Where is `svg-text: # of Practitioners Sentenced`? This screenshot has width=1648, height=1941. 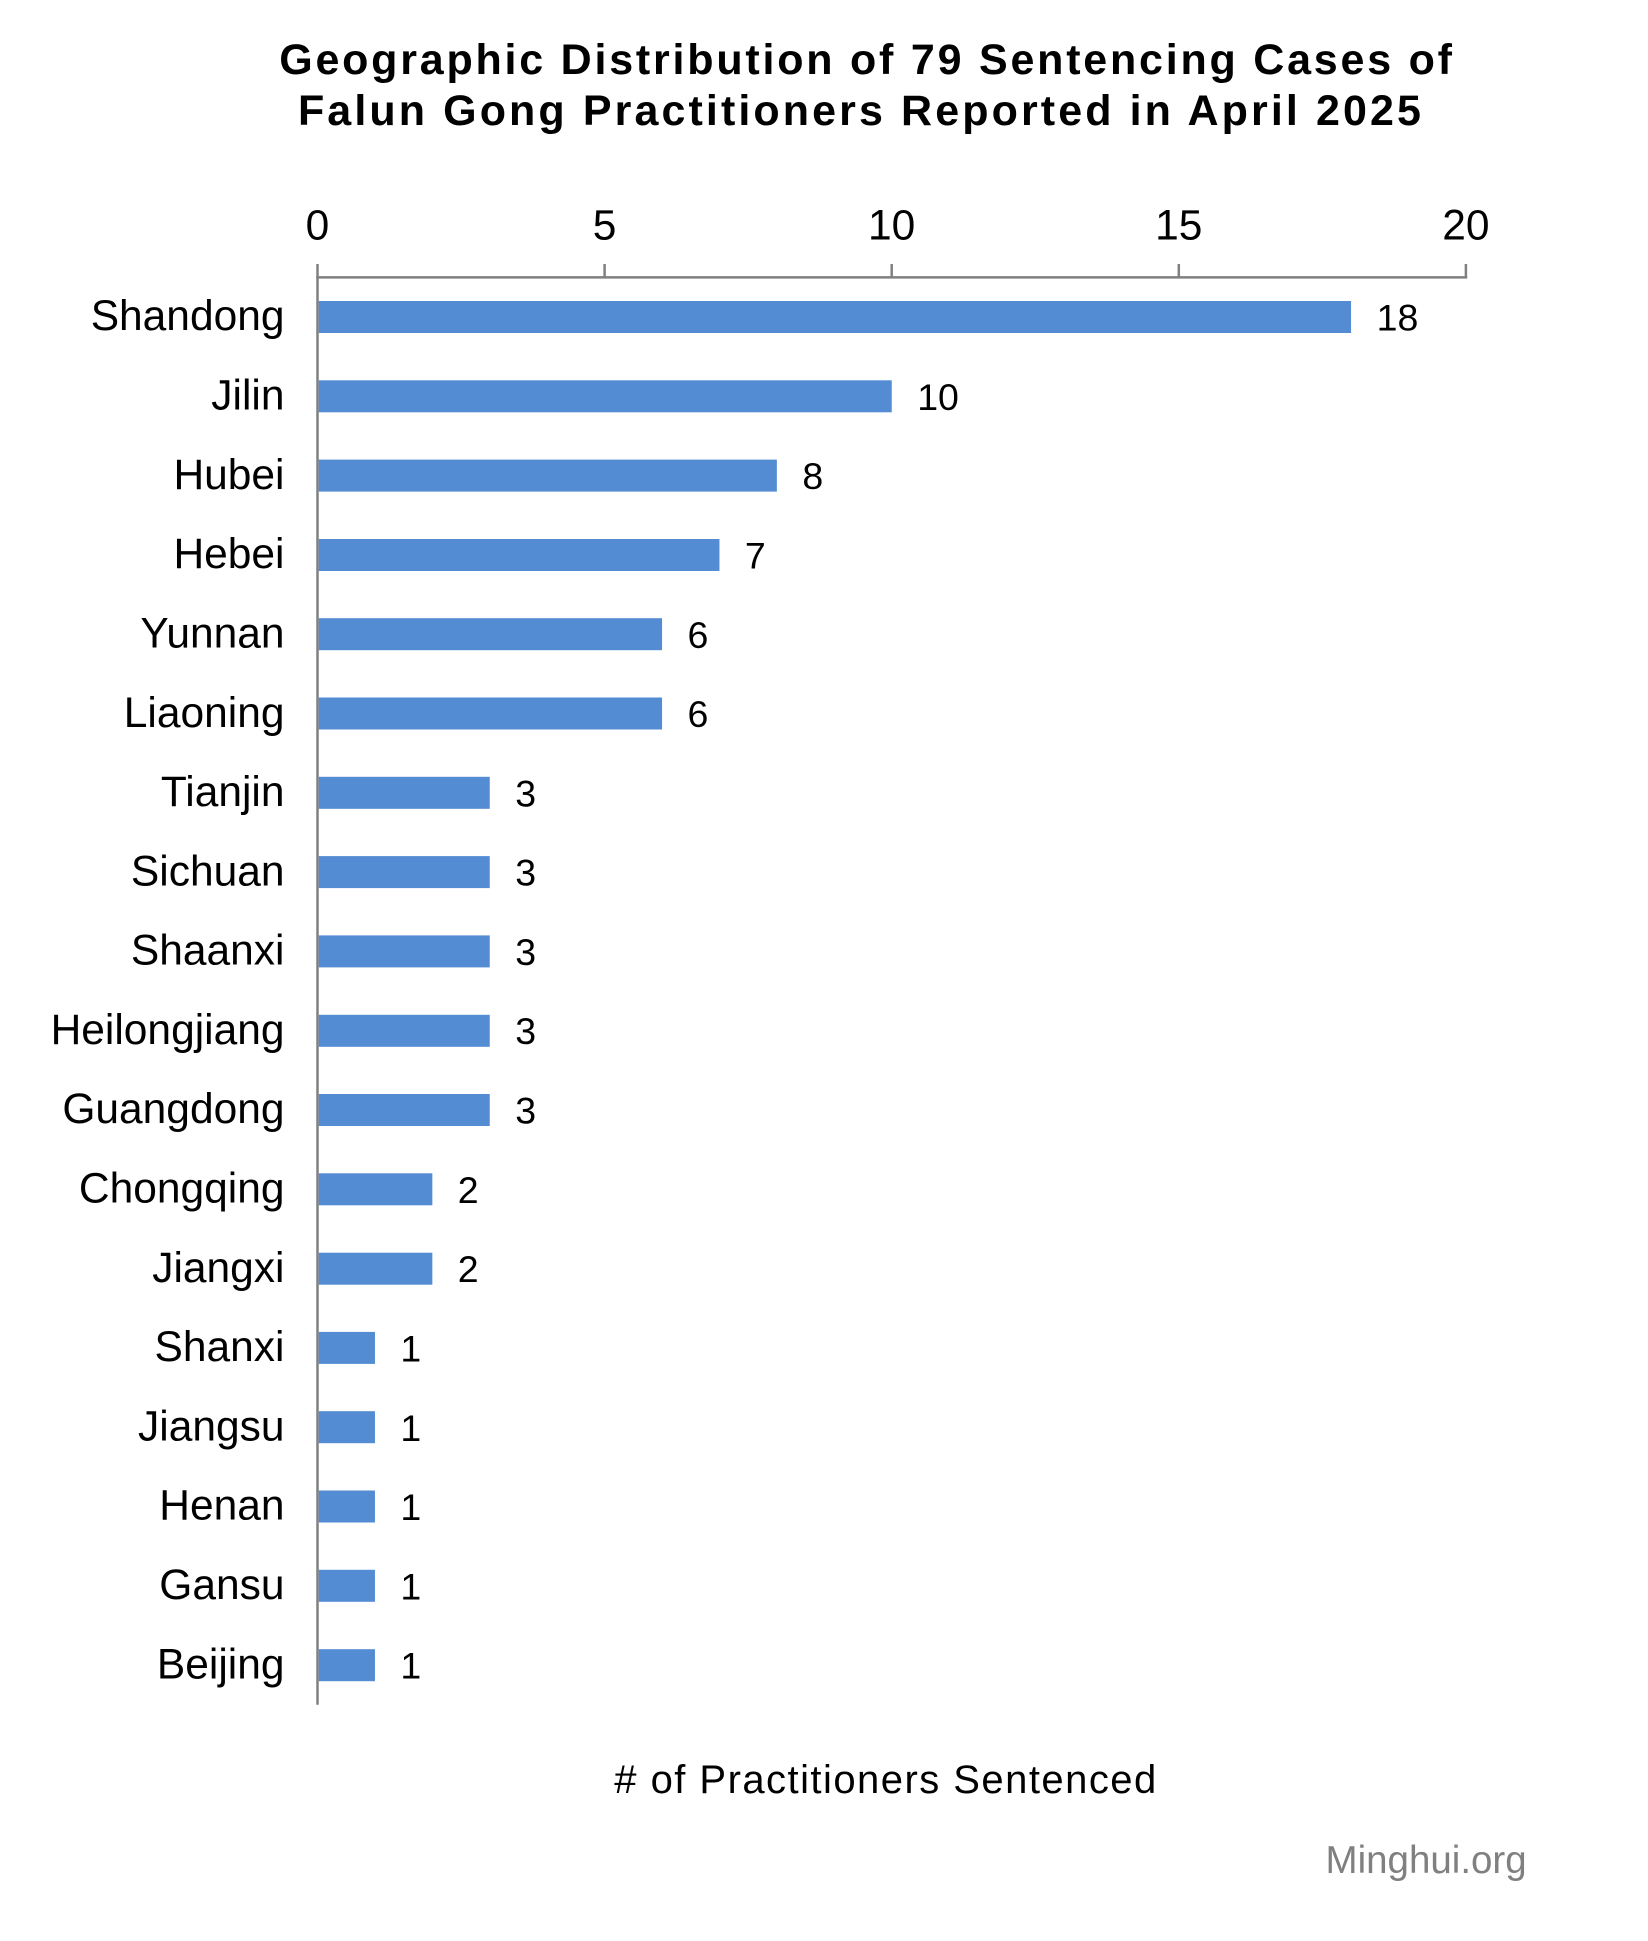
svg-text: # of Practitioners Sentenced is located at coordinates (885, 1780).